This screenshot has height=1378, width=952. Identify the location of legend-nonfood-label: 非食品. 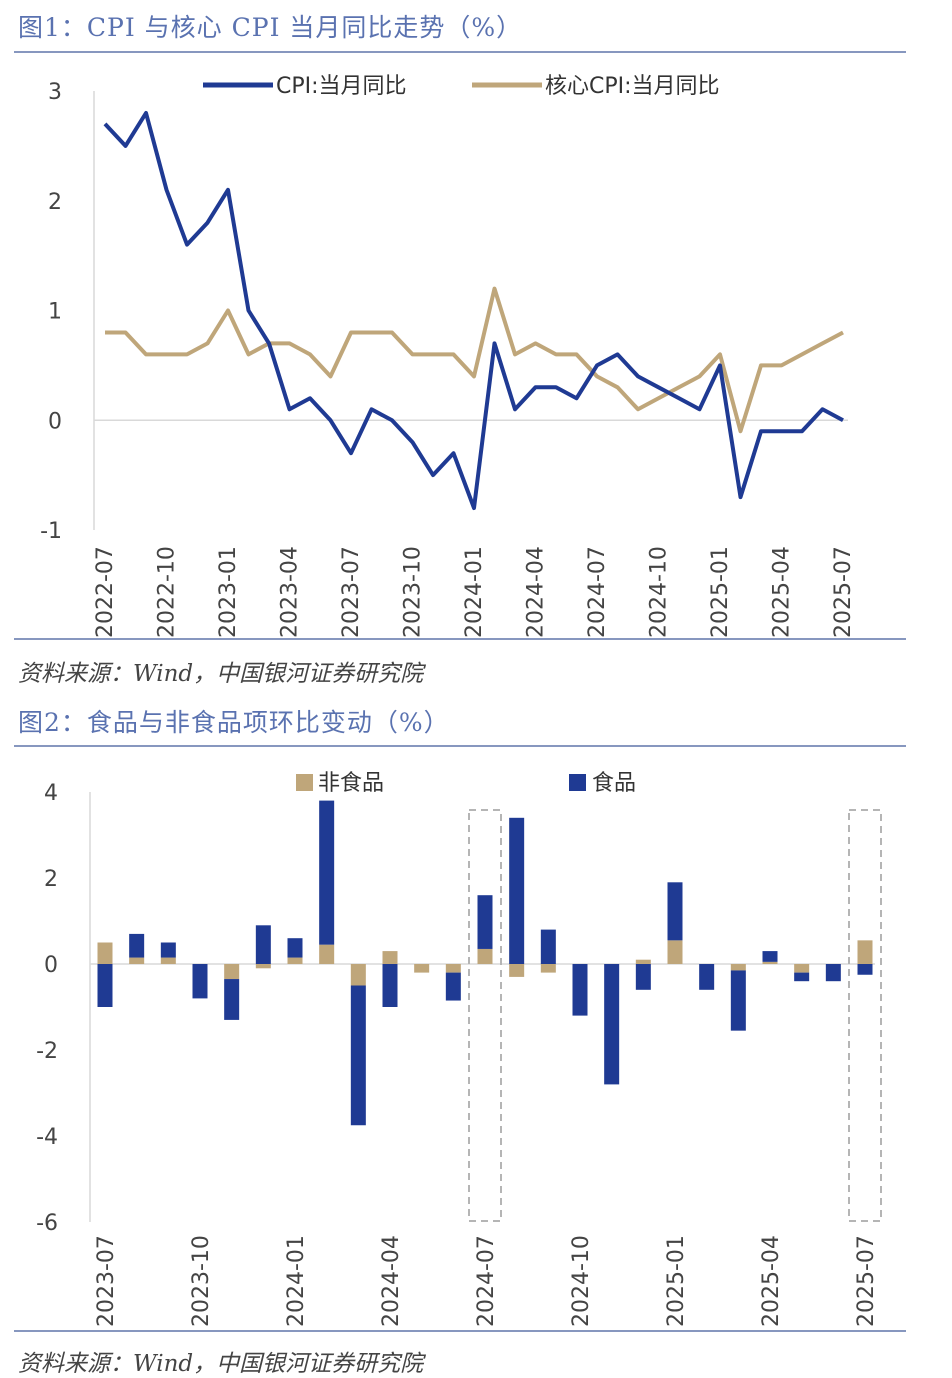
(351, 783).